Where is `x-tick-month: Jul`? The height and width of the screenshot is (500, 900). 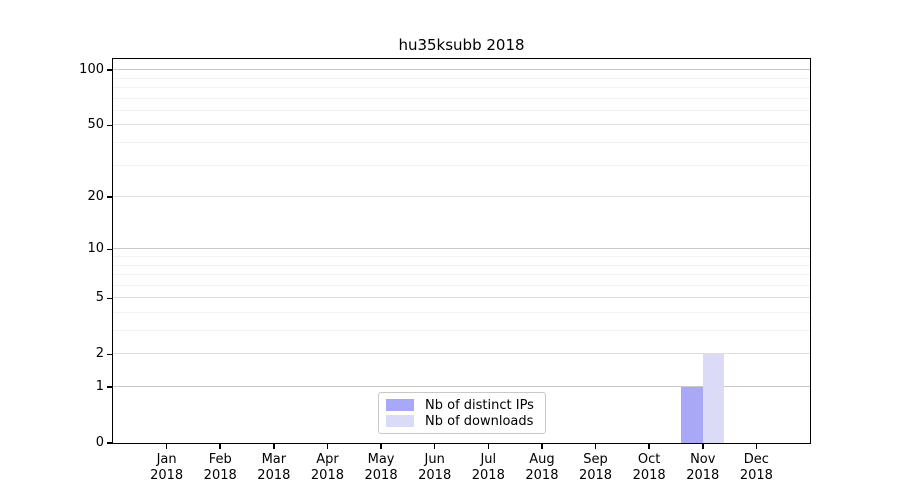 x-tick-month: Jul is located at coordinates (488, 459).